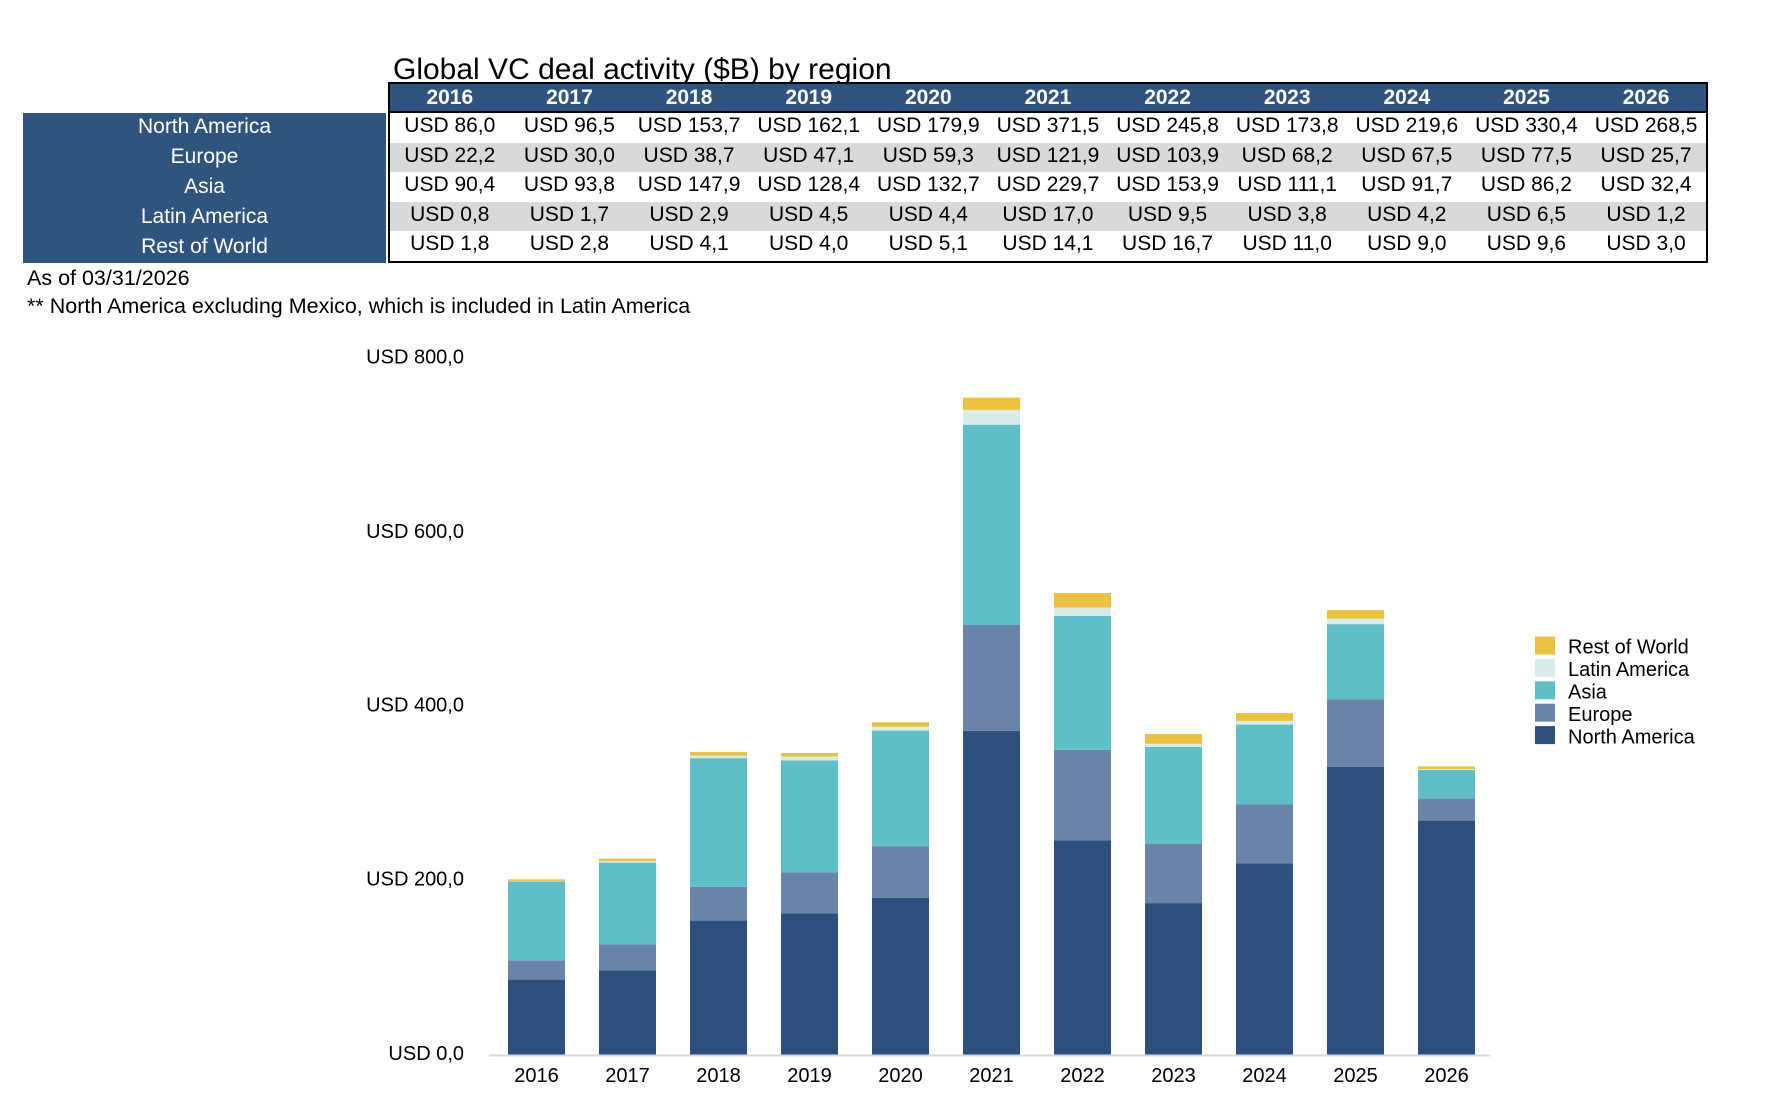  Describe the element at coordinates (900, 1076) in the screenshot. I see `svg-text: 2020` at that location.